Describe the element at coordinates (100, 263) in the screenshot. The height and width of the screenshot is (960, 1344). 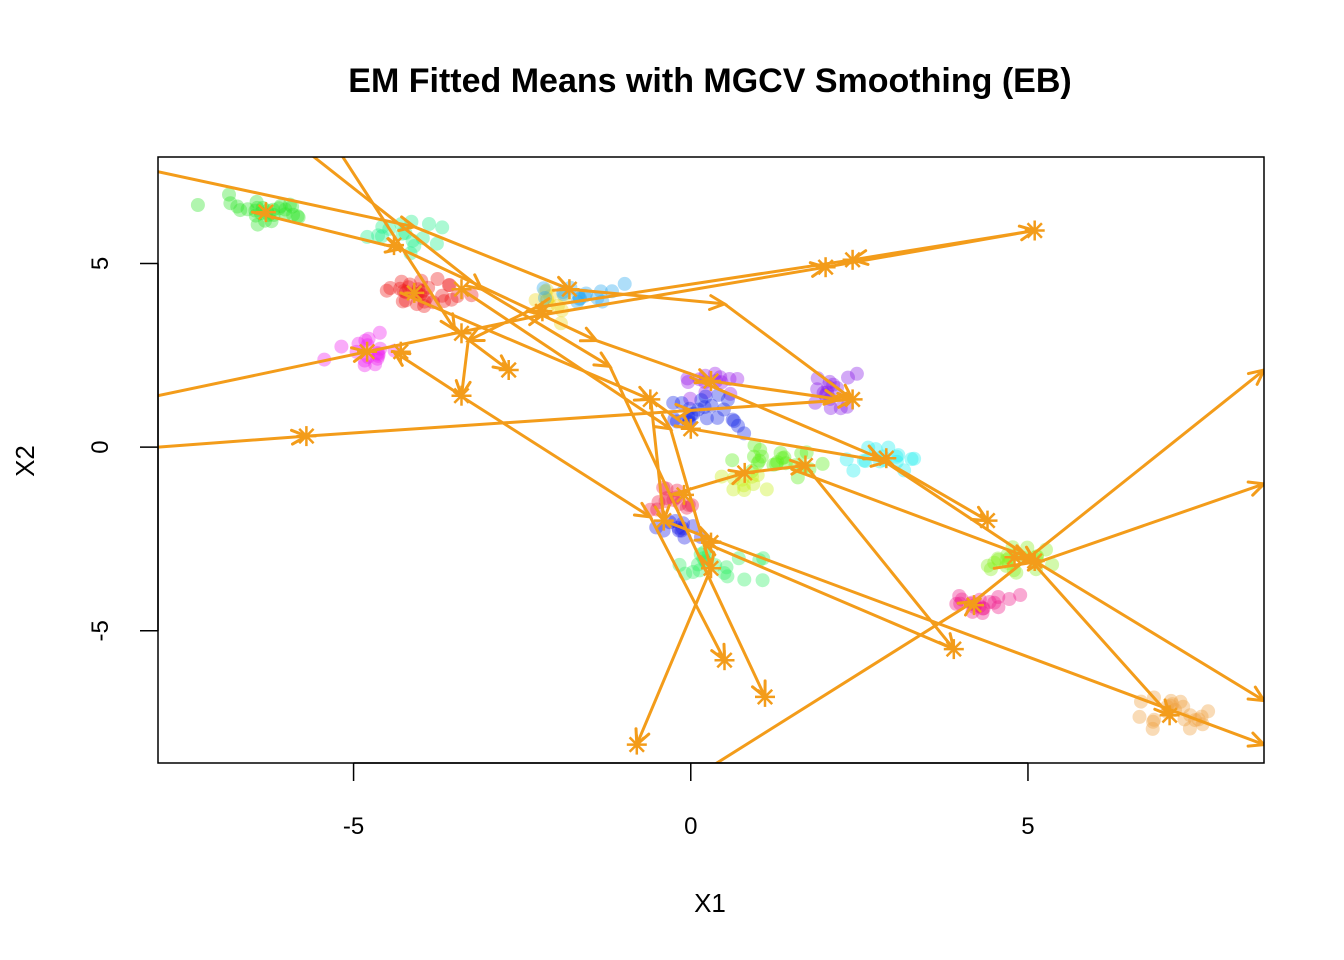
I see `y-tick-label: 5` at that location.